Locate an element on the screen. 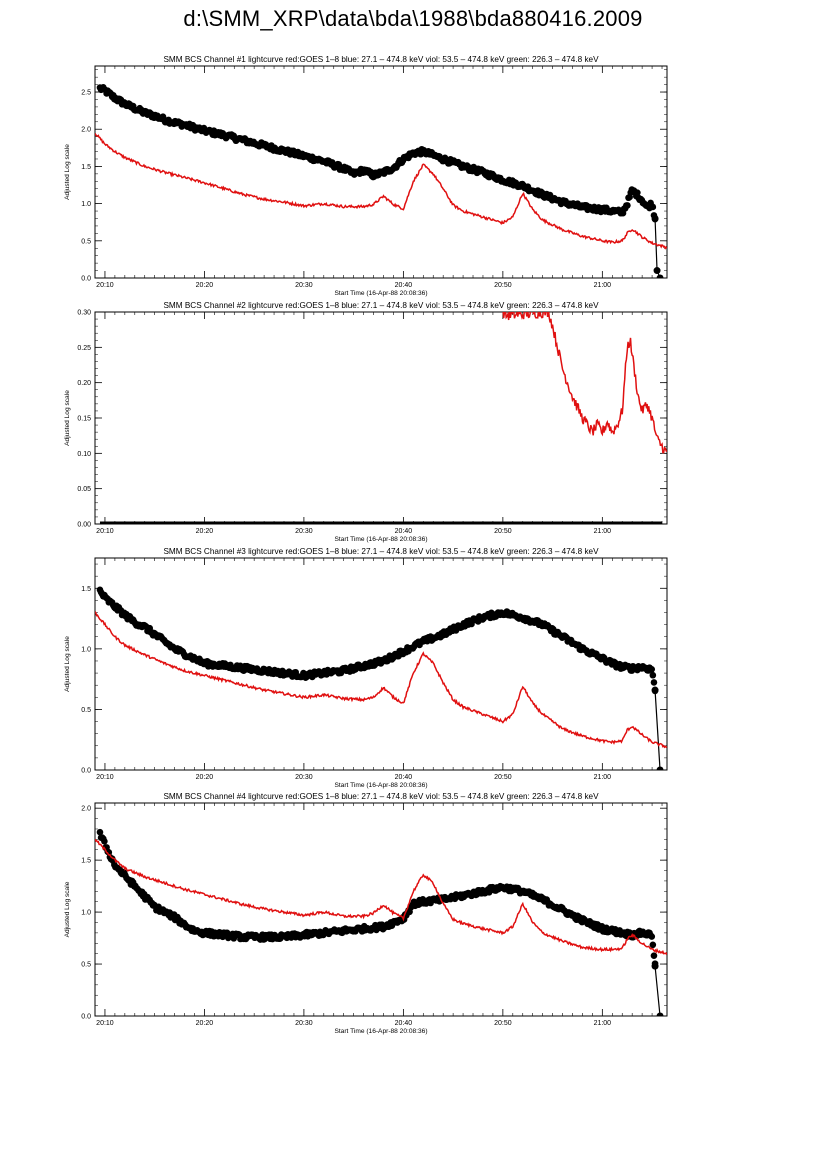  page-title: d:\SMM_XRP\data\bda\1988\bda880416.2009 is located at coordinates (413, 18).